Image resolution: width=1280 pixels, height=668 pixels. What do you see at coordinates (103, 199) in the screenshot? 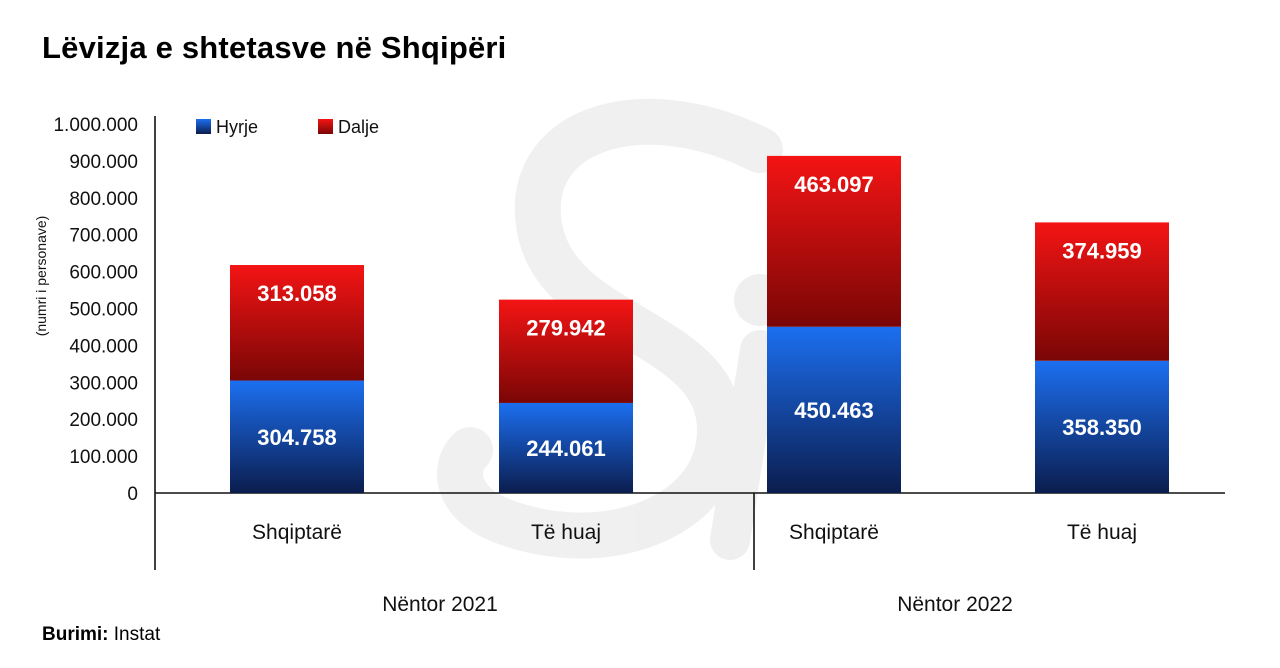
I see `y-tick-label: 800.000` at bounding box center [103, 199].